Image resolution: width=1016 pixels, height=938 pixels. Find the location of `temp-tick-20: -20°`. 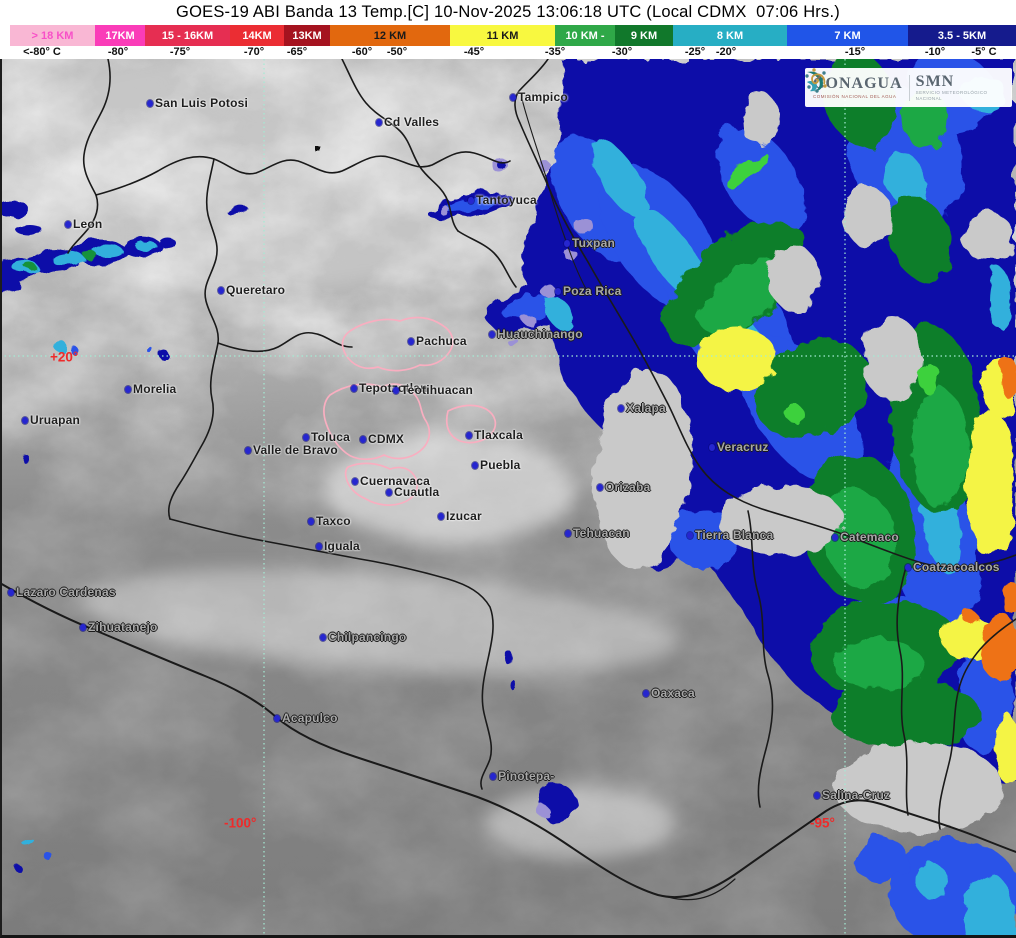

temp-tick-20: -20° is located at coordinates (726, 52).